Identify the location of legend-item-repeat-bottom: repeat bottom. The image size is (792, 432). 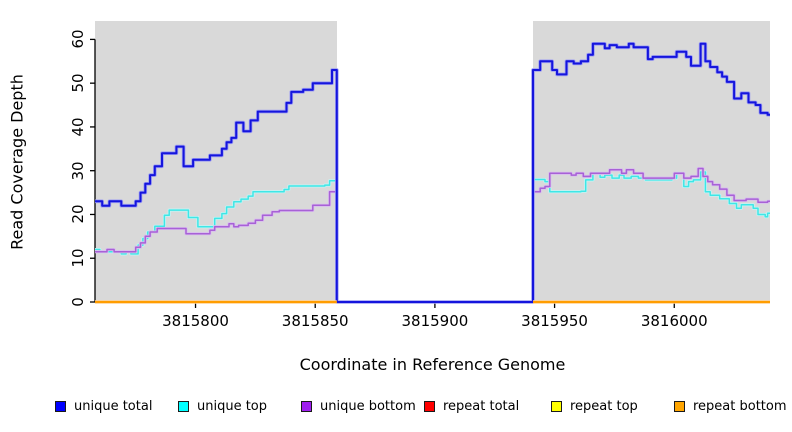
(730, 406).